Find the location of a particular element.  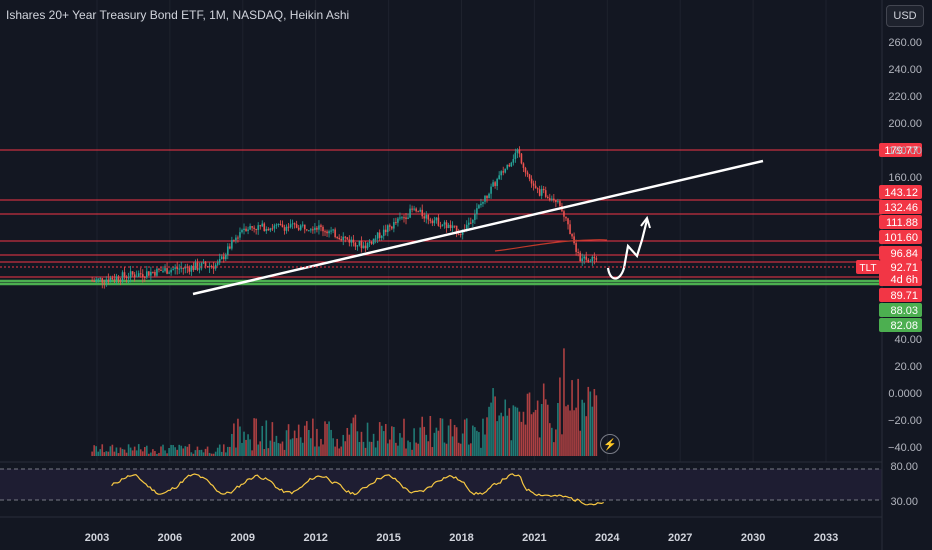

price-label-text: 96.84 is located at coordinates (904, 254).